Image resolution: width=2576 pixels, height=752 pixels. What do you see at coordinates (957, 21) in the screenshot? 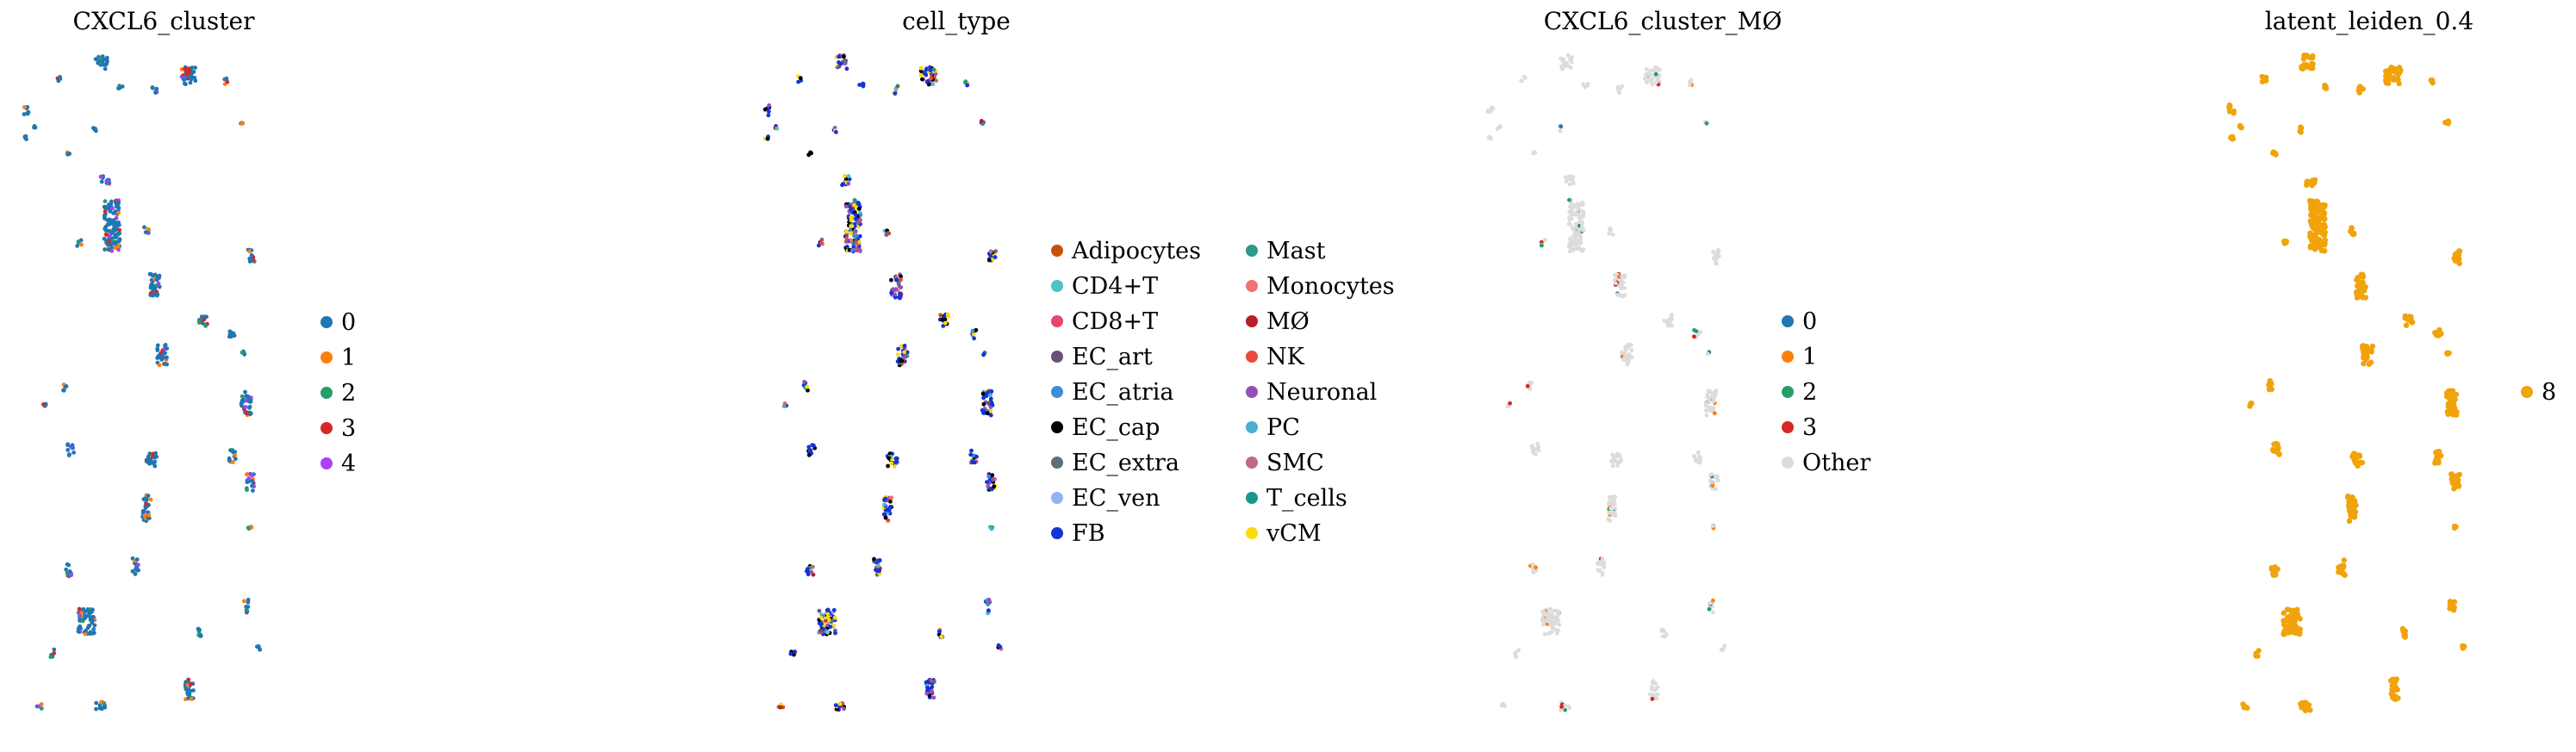
I see `panel-title: cell_type` at bounding box center [957, 21].